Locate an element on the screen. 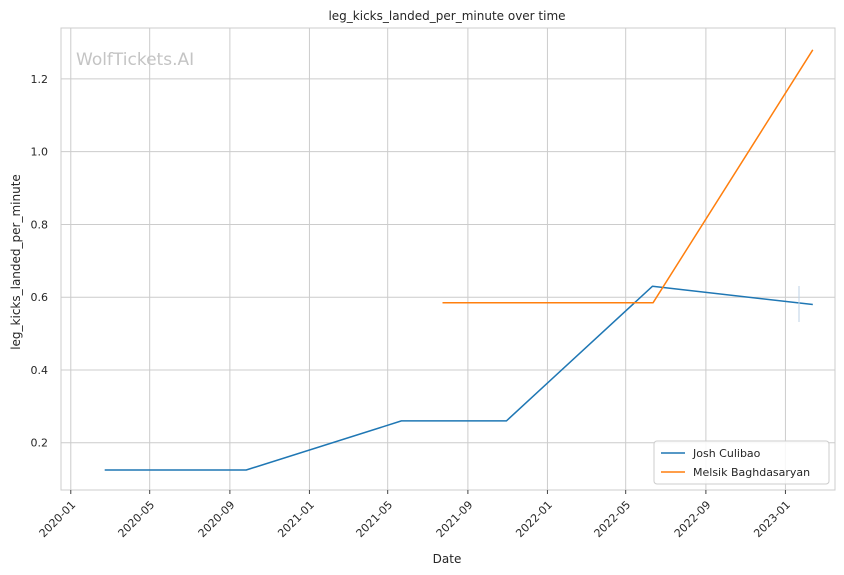 Image resolution: width=844 pixels, height=575 pixels. y-tick-label: 0.4 is located at coordinates (40, 370).